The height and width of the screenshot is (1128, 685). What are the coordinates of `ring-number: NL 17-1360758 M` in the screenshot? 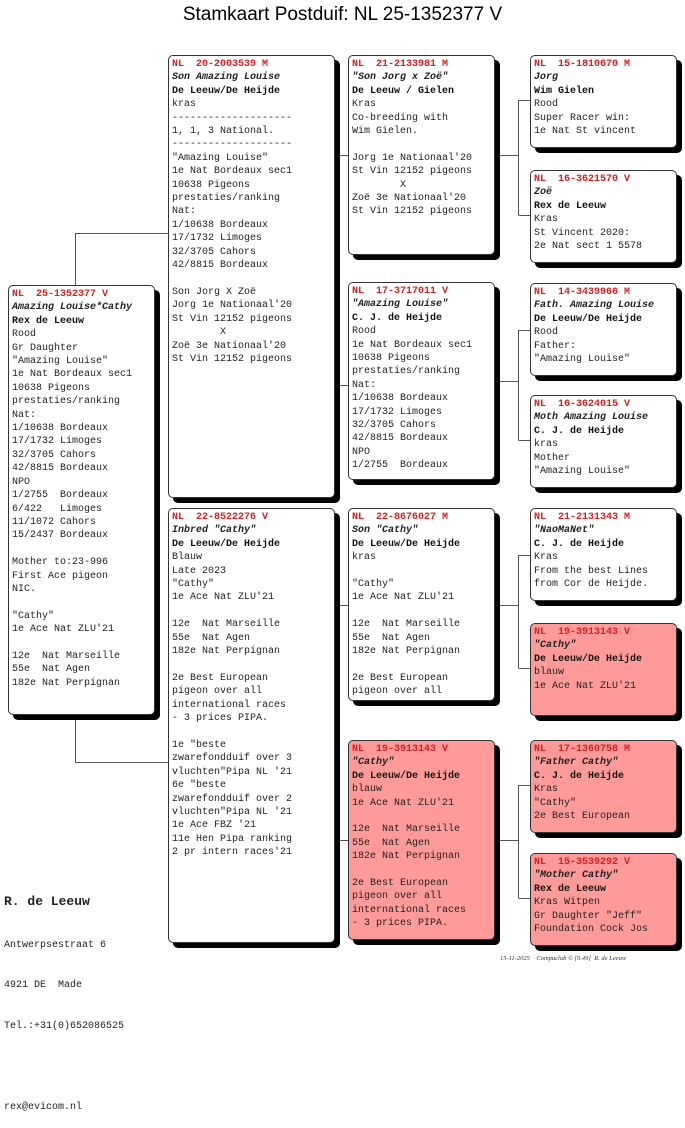 It's located at (582, 749).